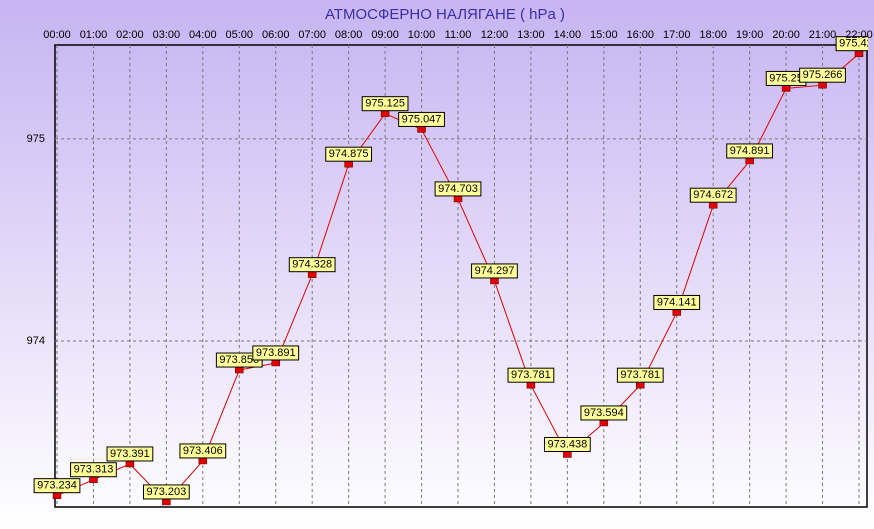 The height and width of the screenshot is (529, 874). Describe the element at coordinates (422, 35) in the screenshot. I see `x-tick-label: 10:00` at that location.